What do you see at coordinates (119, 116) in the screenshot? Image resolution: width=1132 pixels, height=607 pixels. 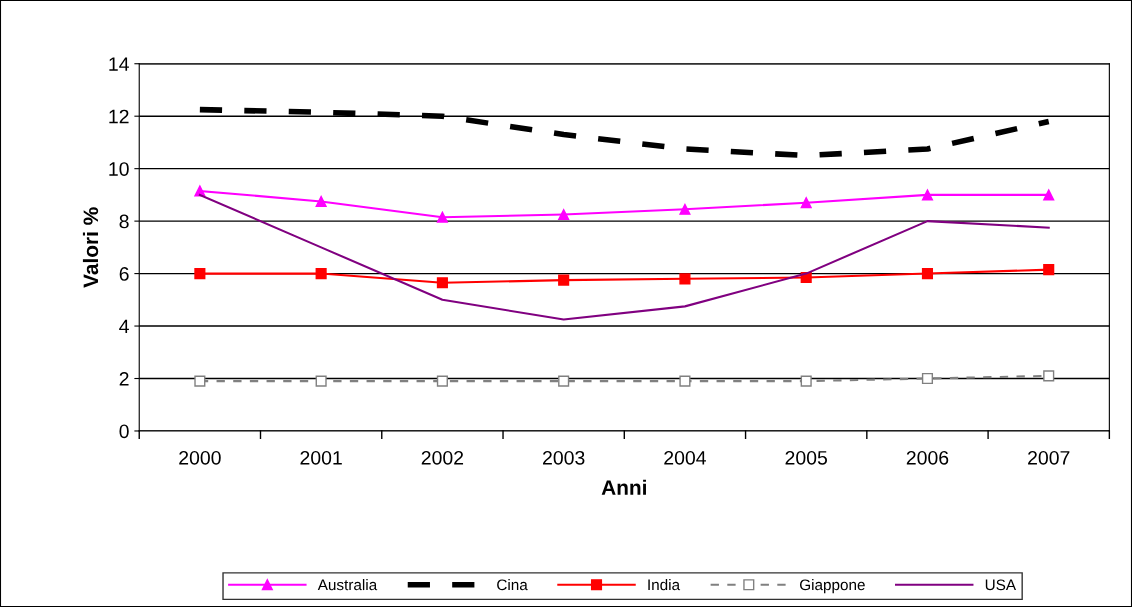 I see `y-tick-label: 12` at bounding box center [119, 116].